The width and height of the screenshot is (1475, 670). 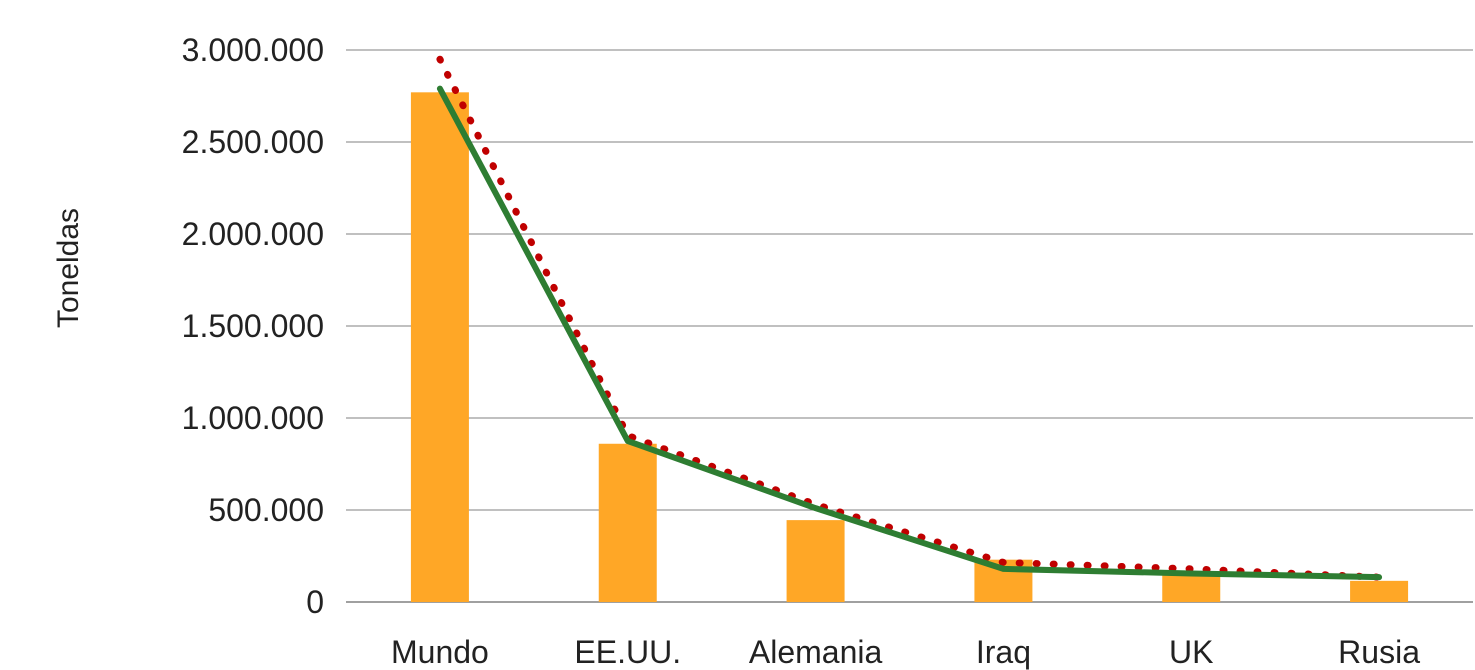 I want to click on y-tick-label: 2.000.000, so click(x=253, y=234).